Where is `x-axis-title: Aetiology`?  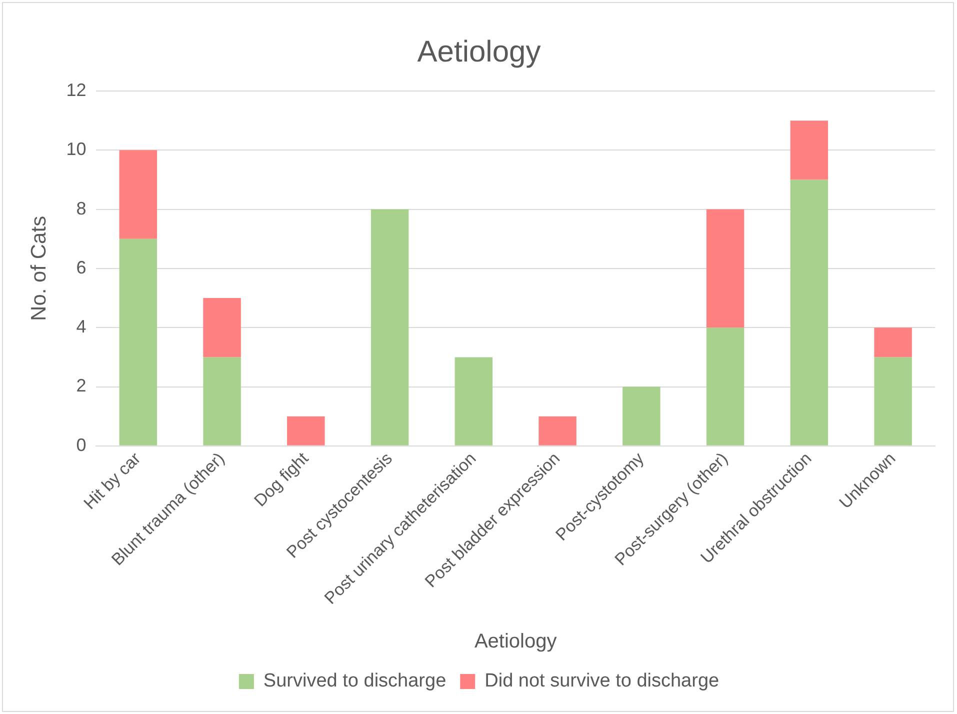 x-axis-title: Aetiology is located at coordinates (515, 641).